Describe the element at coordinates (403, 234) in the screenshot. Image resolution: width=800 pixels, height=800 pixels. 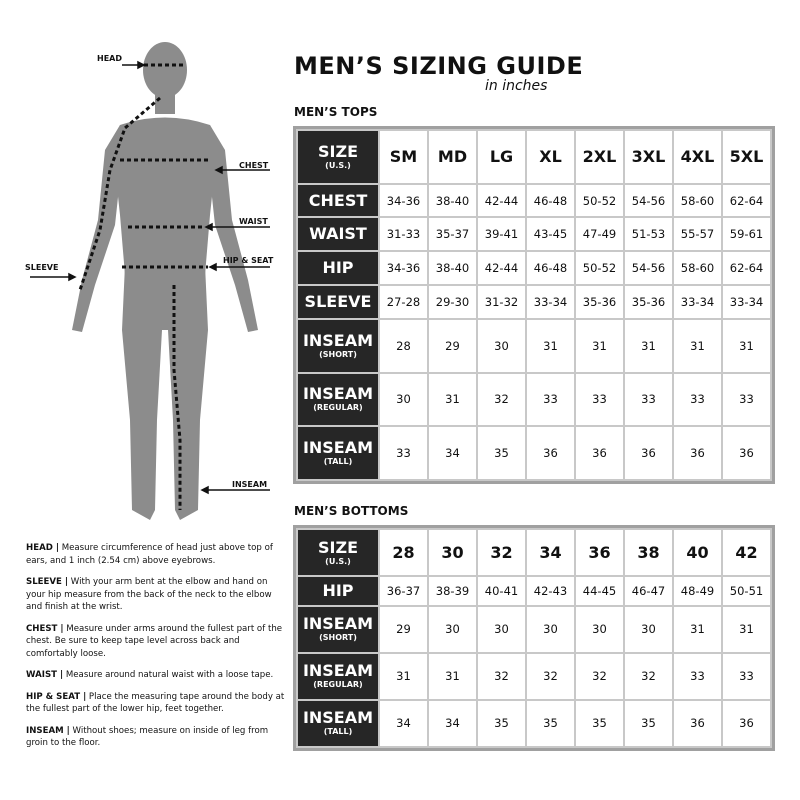
I see `table-cell: 31-33` at that location.